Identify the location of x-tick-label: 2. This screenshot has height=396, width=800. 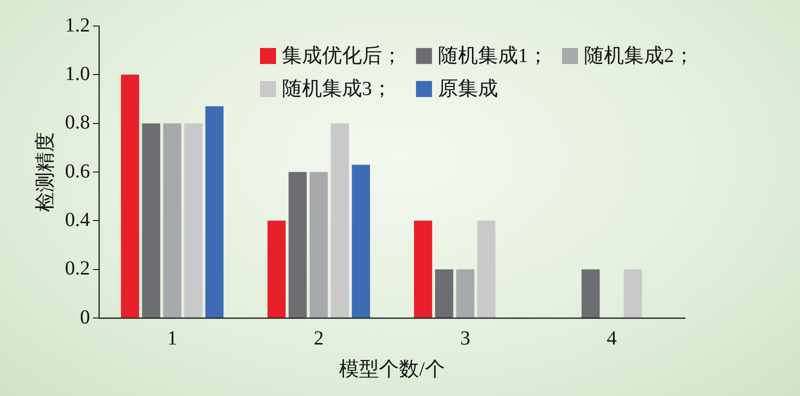
(319, 338).